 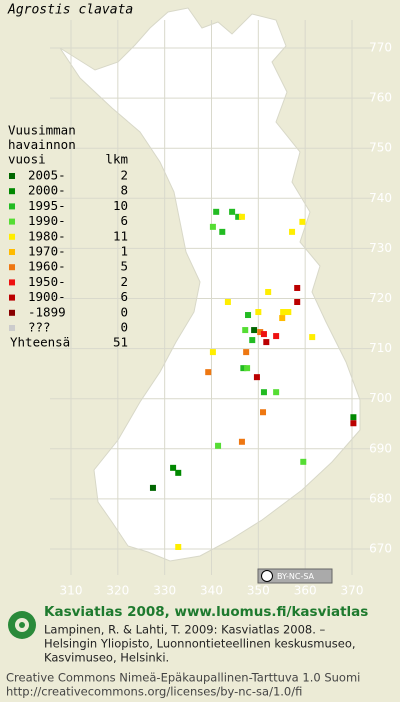 I want to click on x-tick-label: 310, so click(x=71, y=591).